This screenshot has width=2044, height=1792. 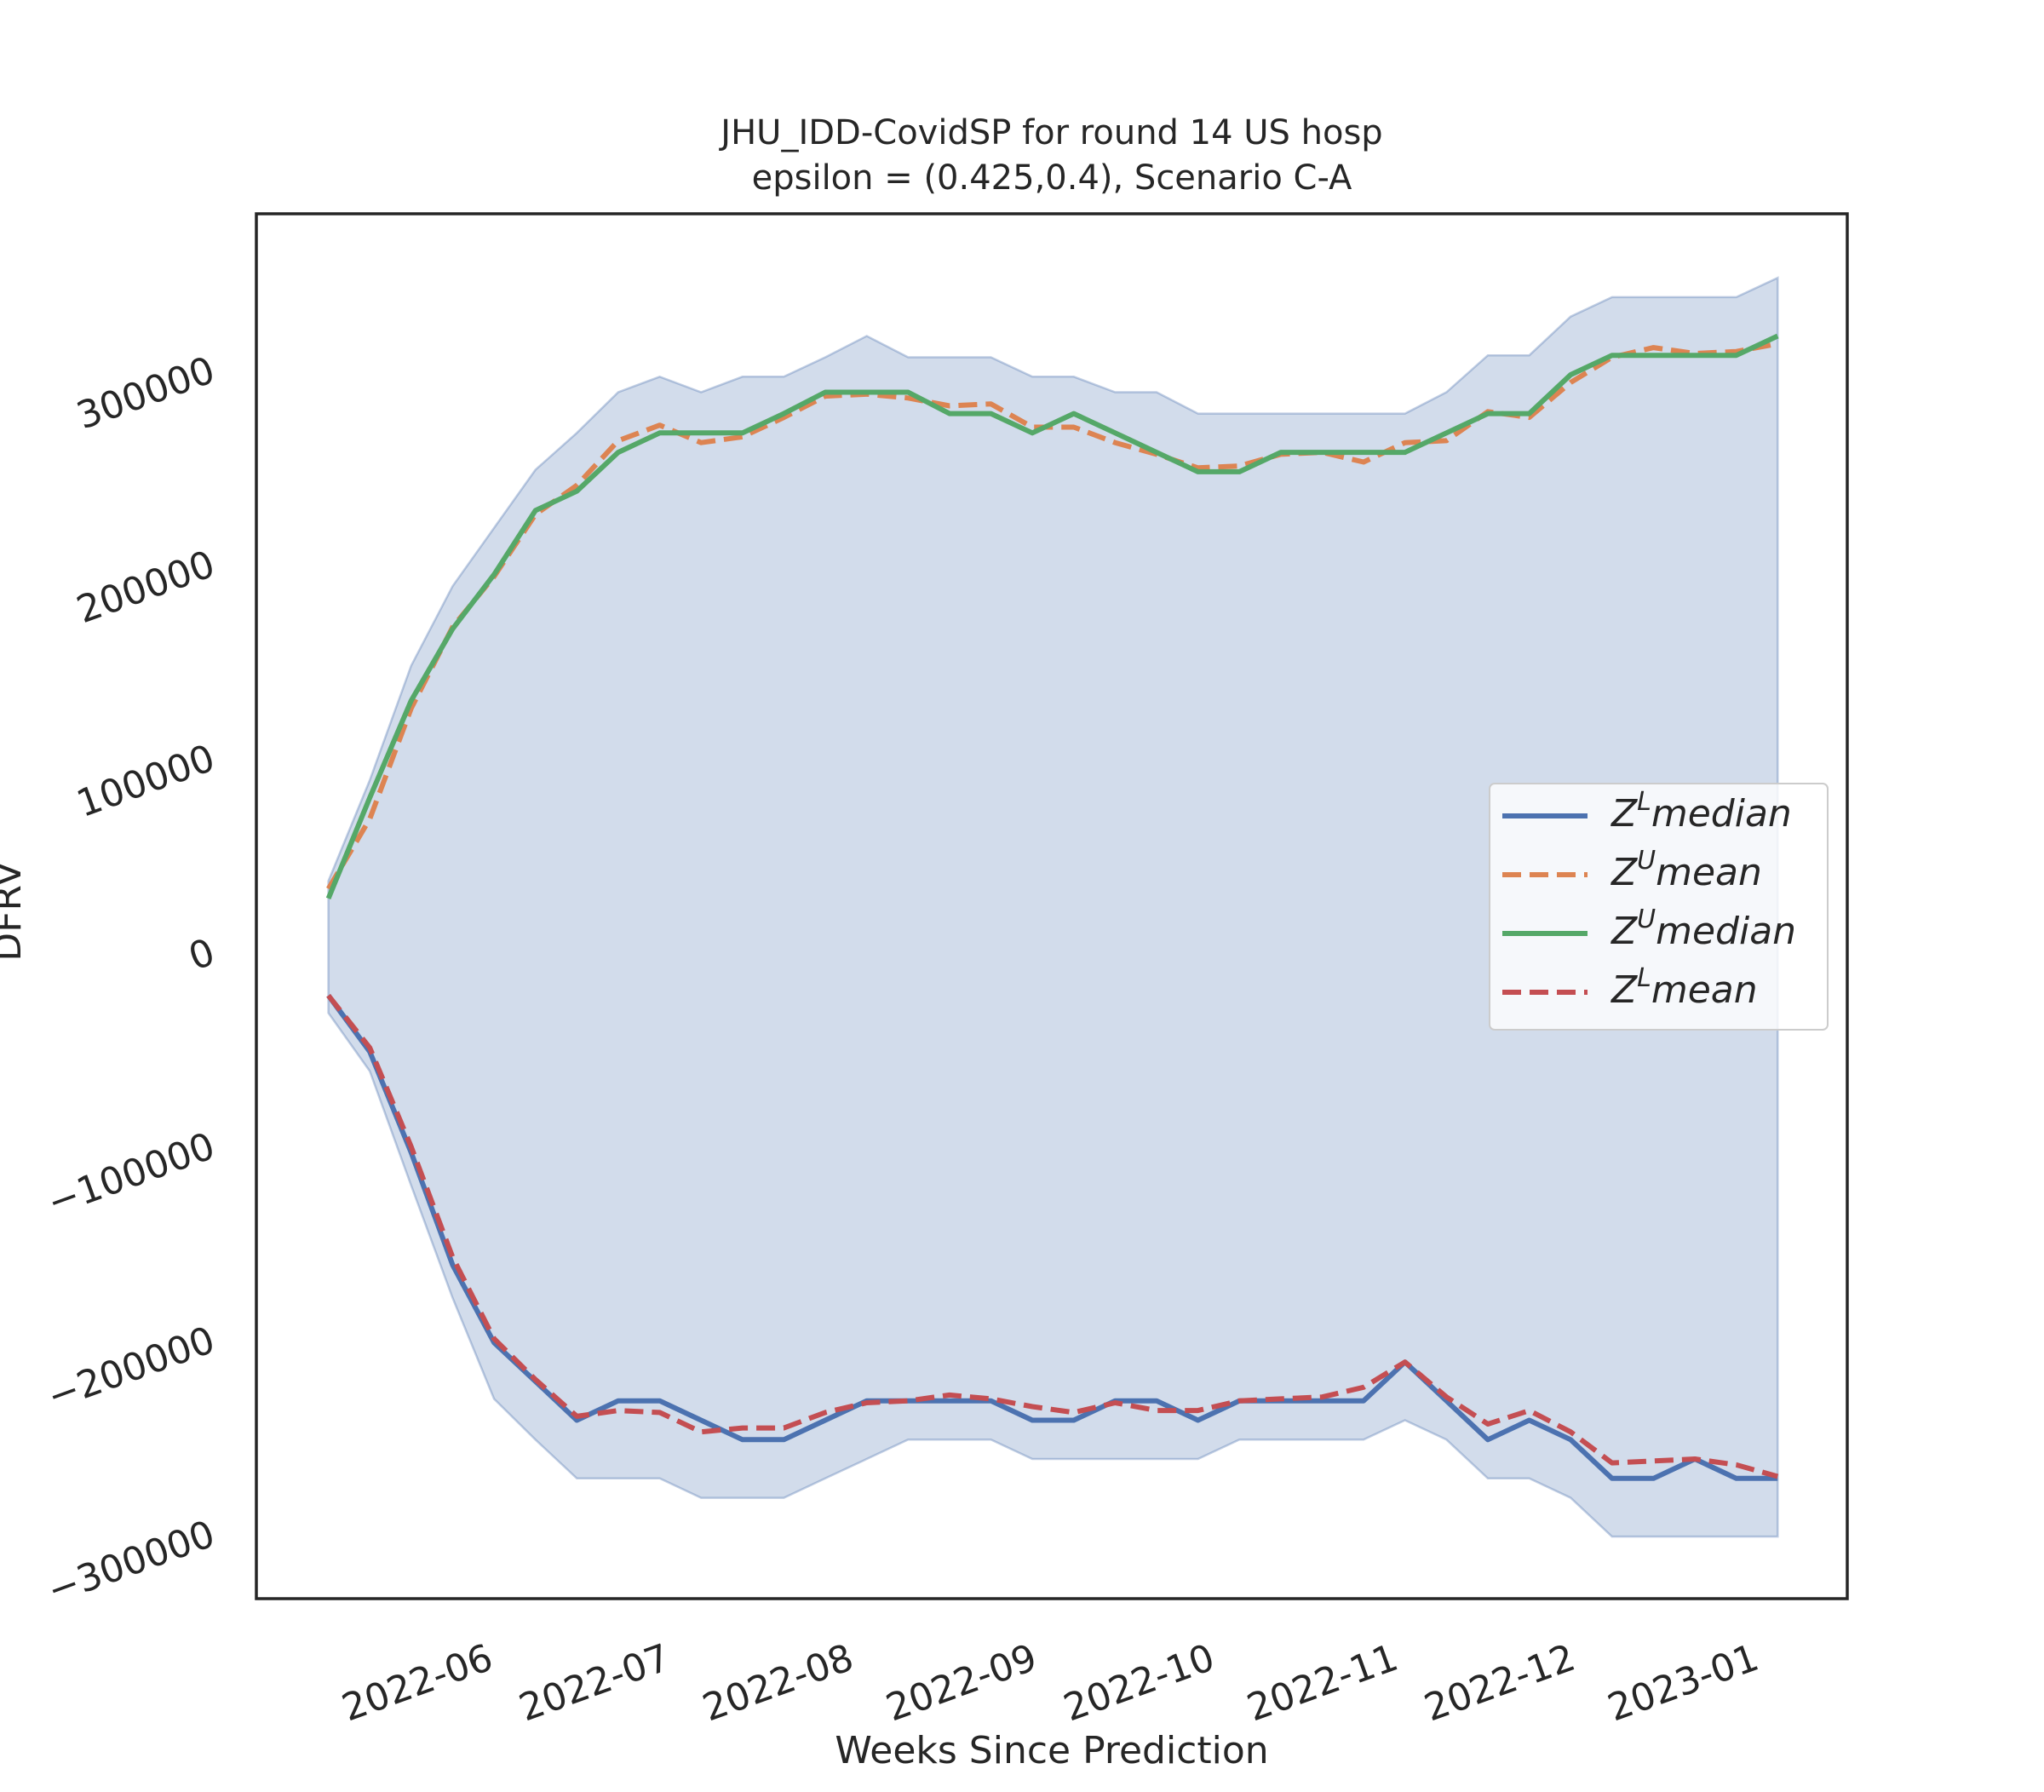 What do you see at coordinates (1683, 1683) in the screenshot?
I see `x-tick-label: 2023-01` at bounding box center [1683, 1683].